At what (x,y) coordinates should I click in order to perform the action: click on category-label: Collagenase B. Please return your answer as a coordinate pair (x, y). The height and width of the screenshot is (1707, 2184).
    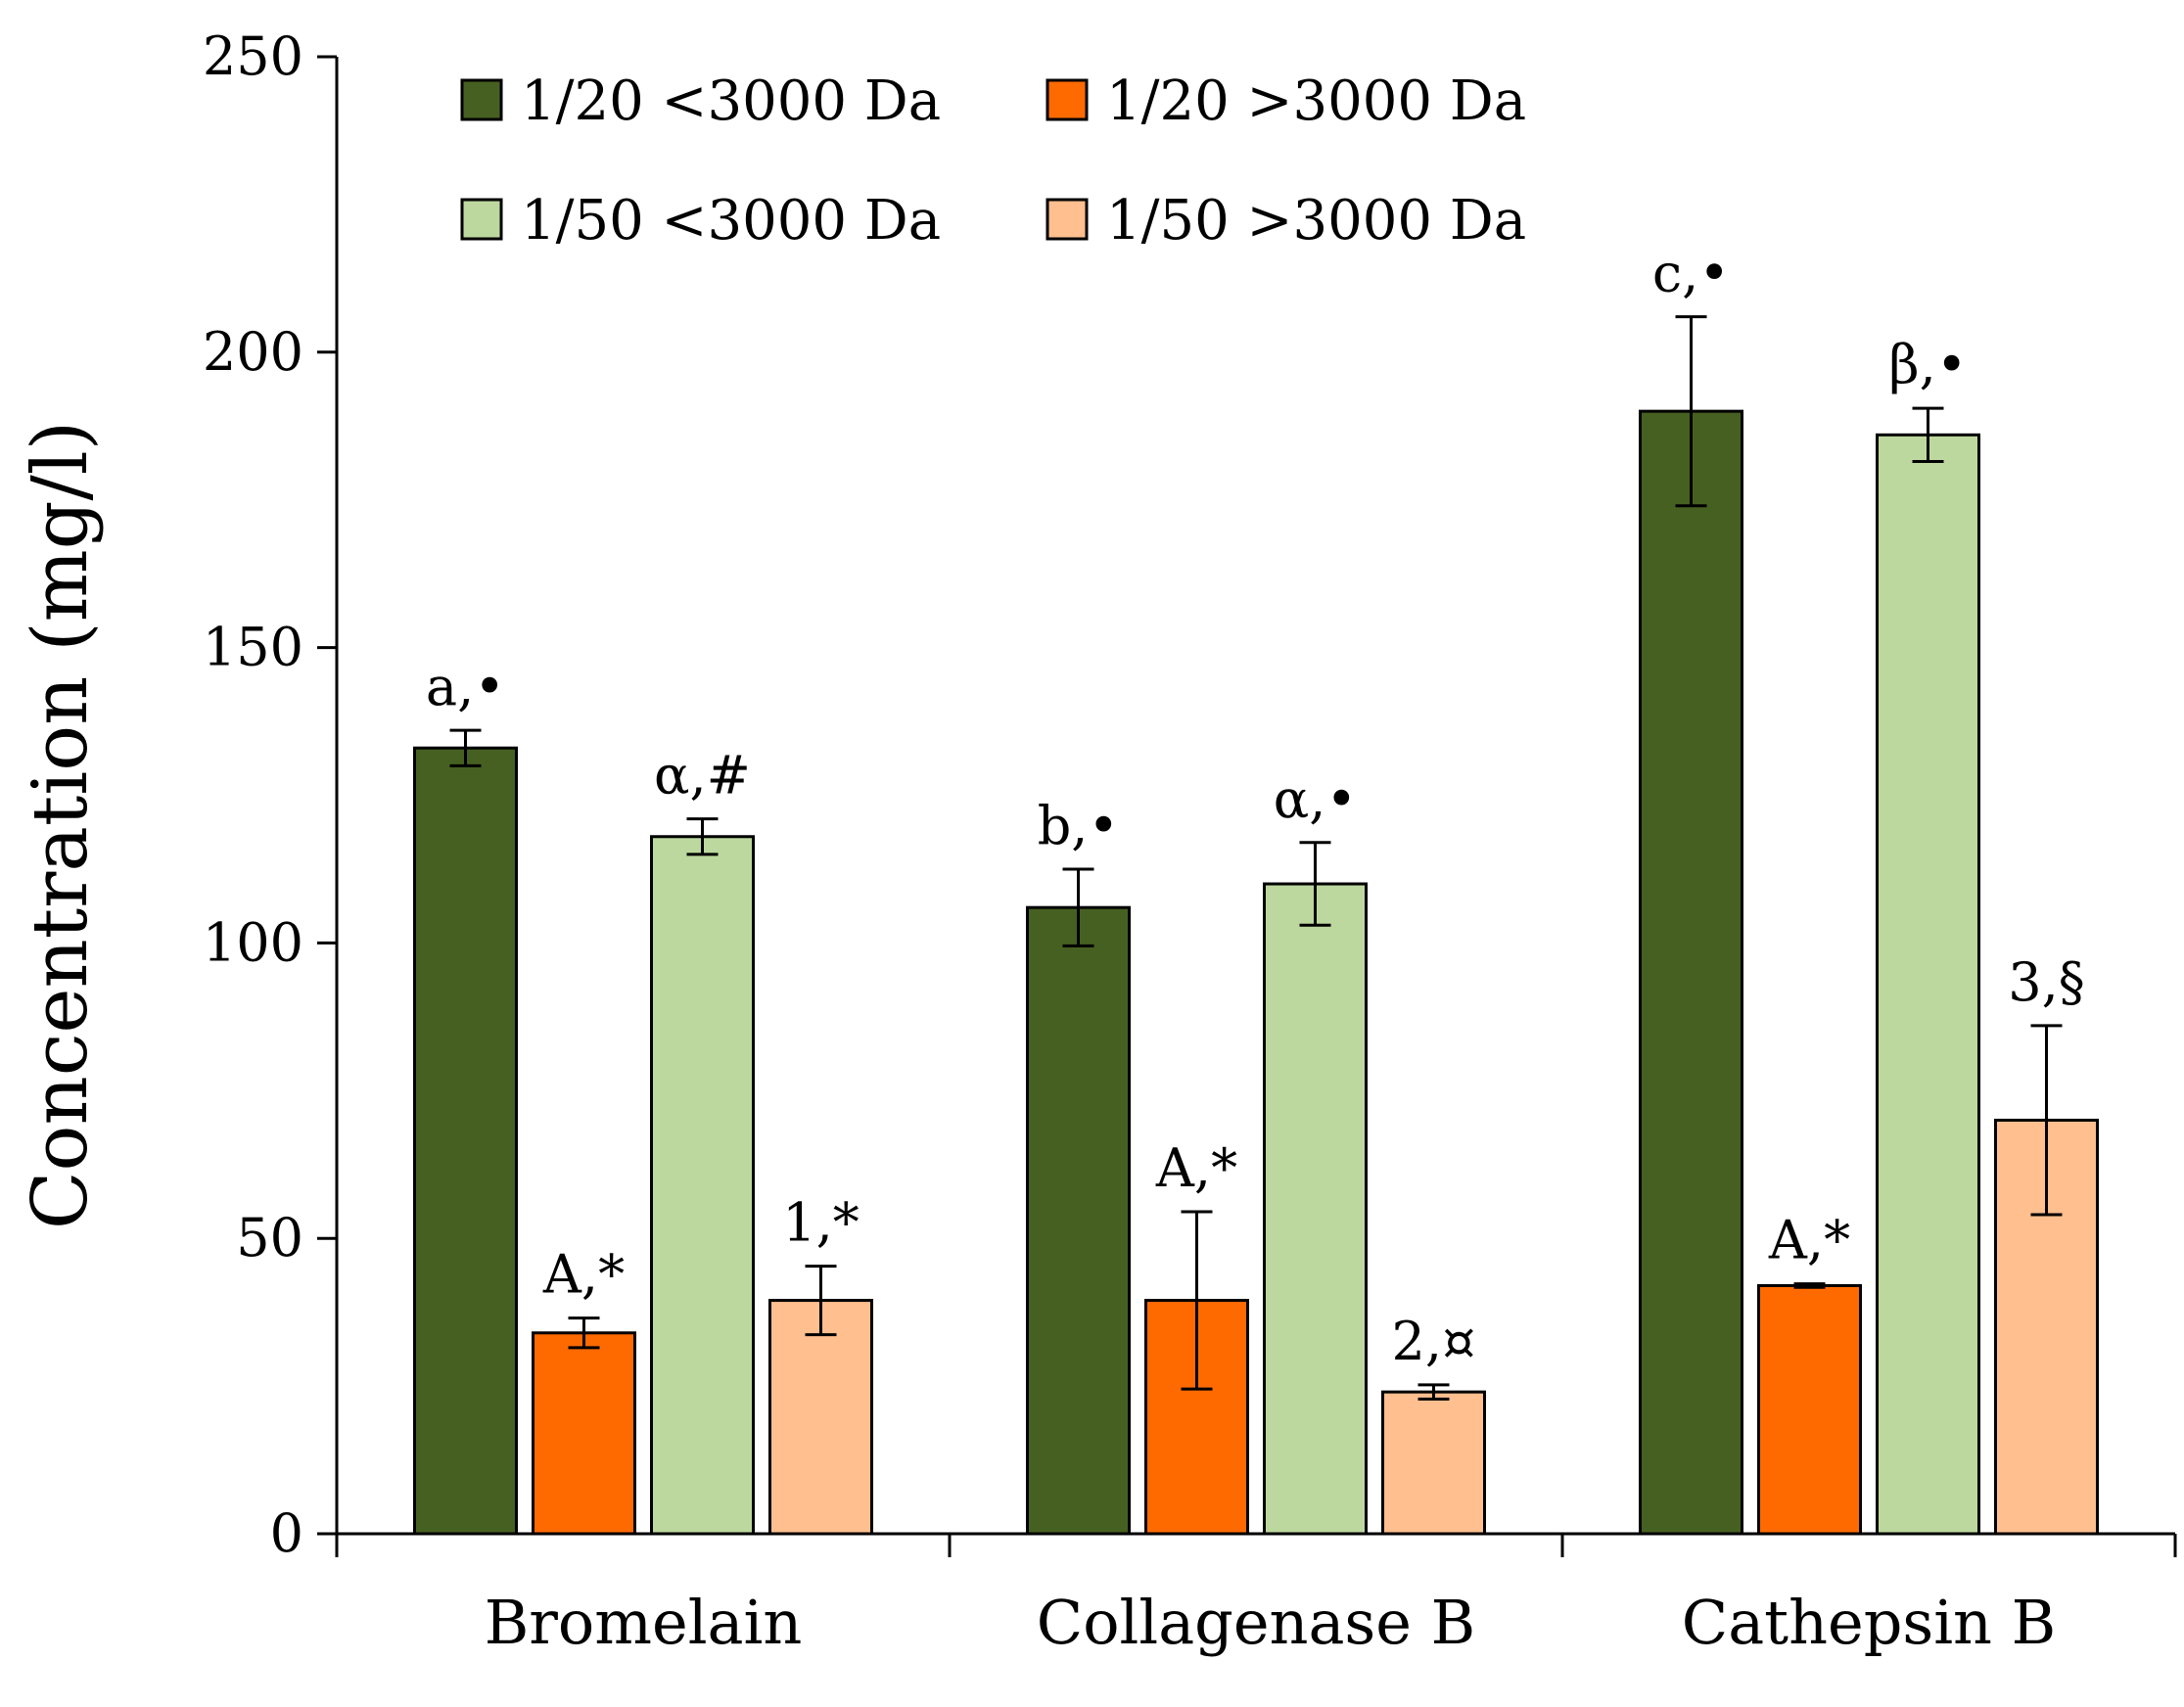
    Looking at the image, I should click on (1256, 1622).